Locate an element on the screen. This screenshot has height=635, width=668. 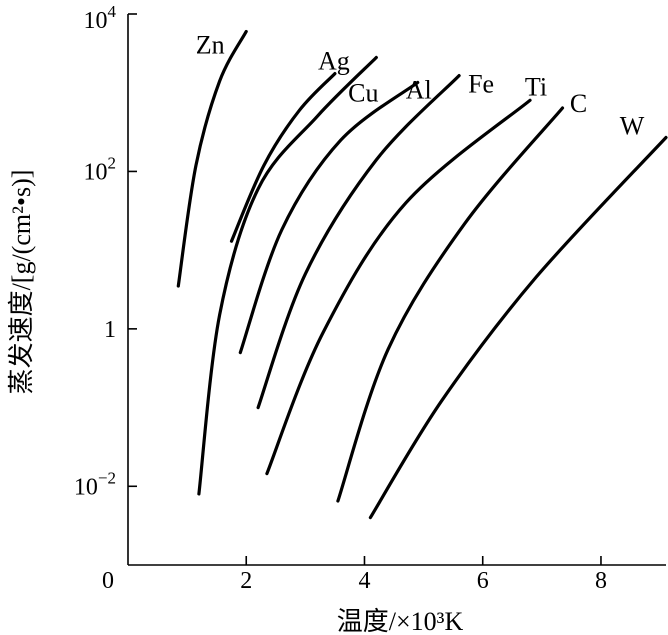
x-tick-label: 0 is located at coordinates (108, 581).